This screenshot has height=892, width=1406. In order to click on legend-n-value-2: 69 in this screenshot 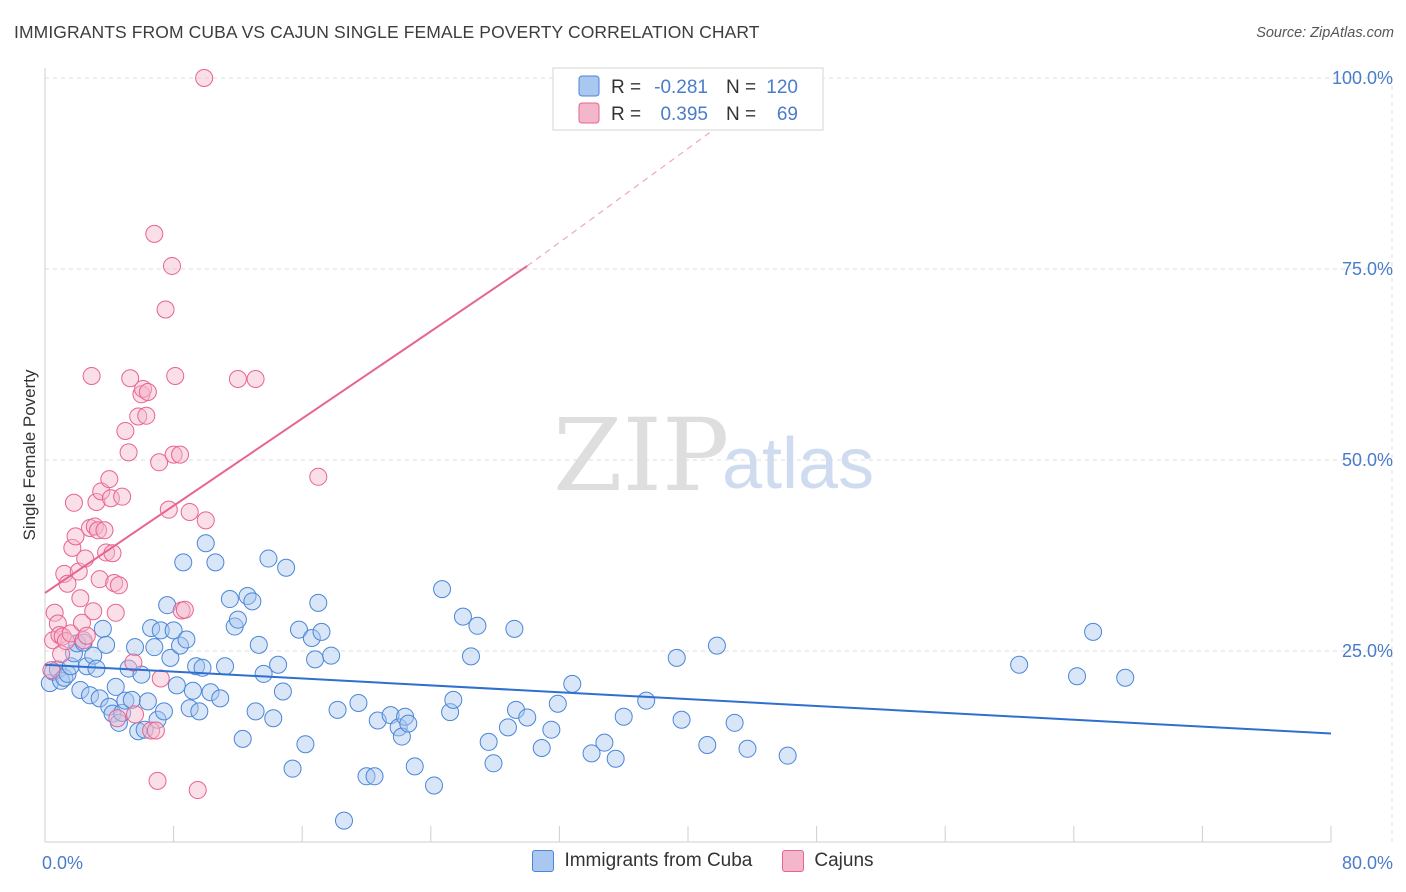, I will do `click(787, 114)`.